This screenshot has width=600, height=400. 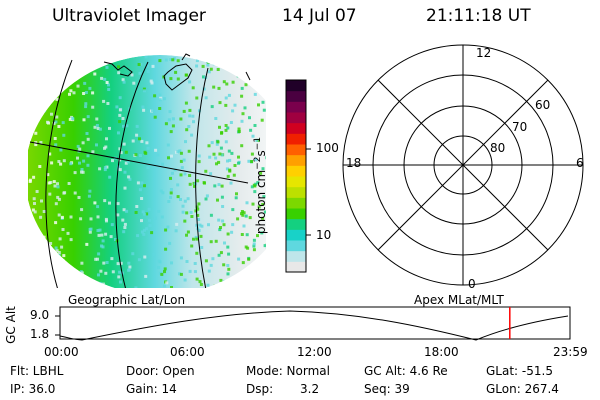 What do you see at coordinates (472, 284) in the screenshot?
I see `mlt-label-0: 0` at bounding box center [472, 284].